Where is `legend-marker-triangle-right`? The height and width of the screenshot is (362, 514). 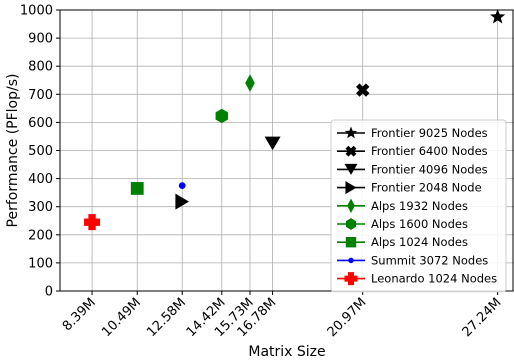 legend-marker-triangle-right is located at coordinates (351, 188).